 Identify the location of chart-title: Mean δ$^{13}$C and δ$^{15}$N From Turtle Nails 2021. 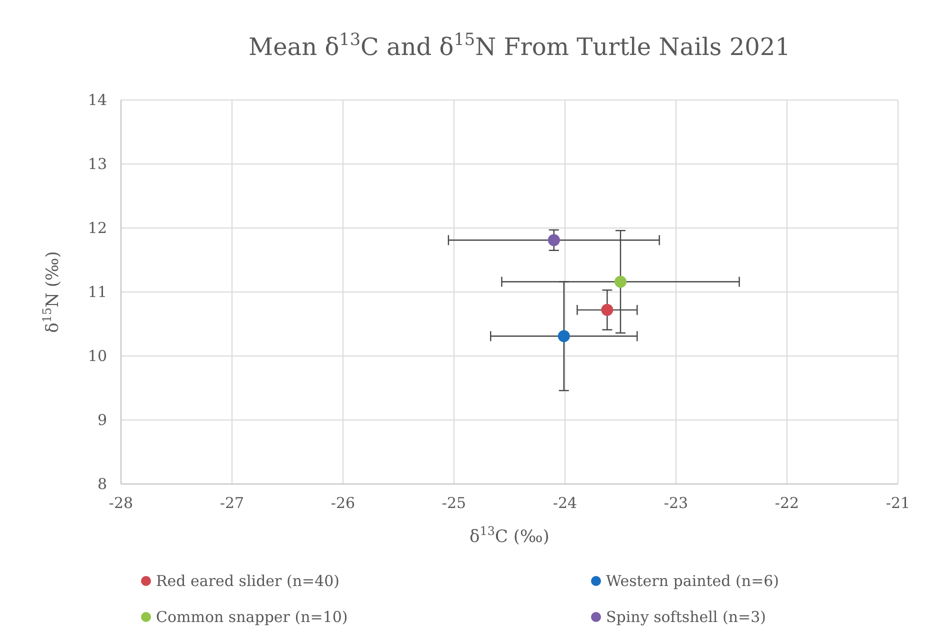
(519, 45).